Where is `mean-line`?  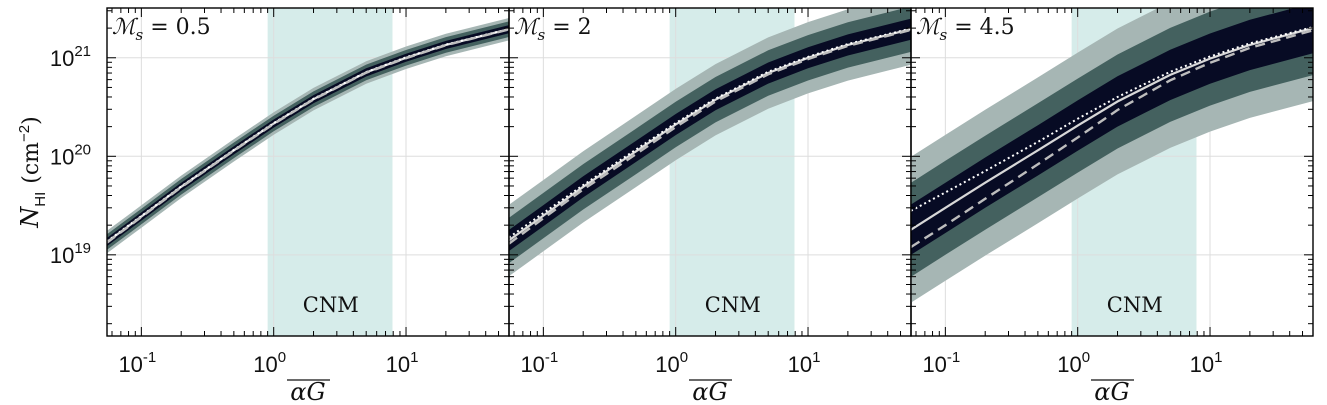
mean-line is located at coordinates (1112, 119).